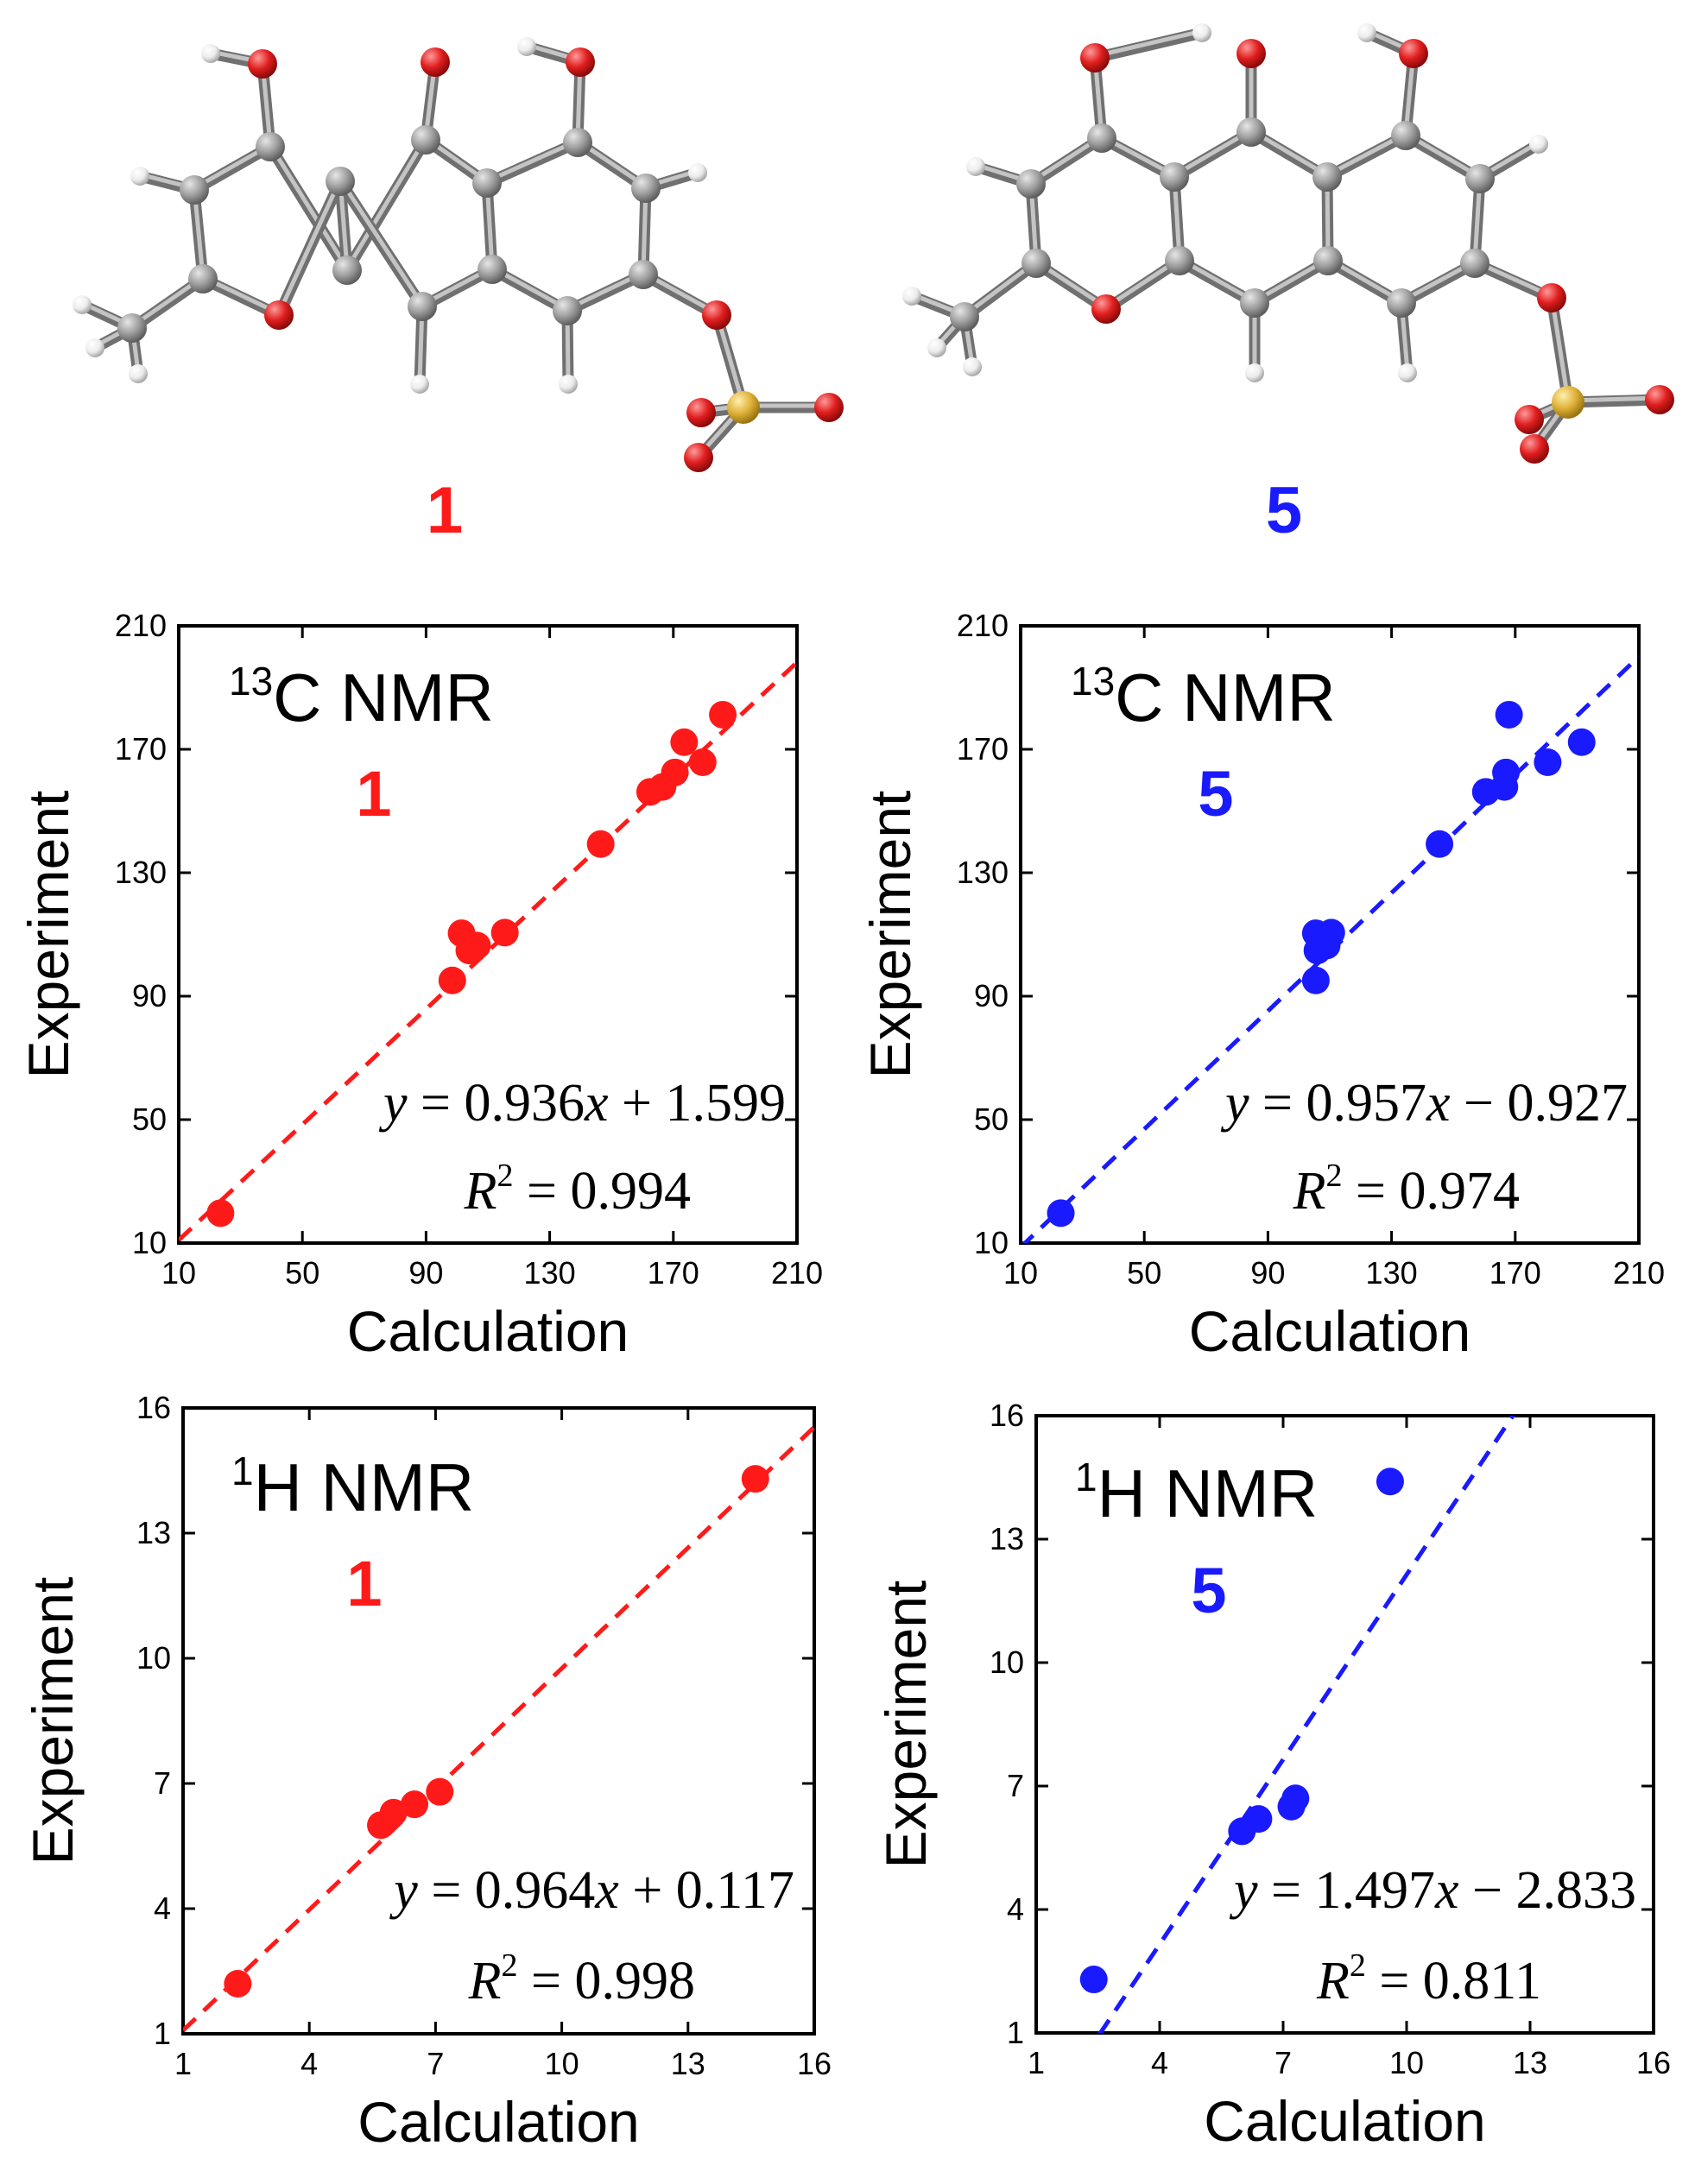 Image resolution: width=1695 pixels, height=2184 pixels. What do you see at coordinates (364, 1584) in the screenshot?
I see `compound-label: 1` at bounding box center [364, 1584].